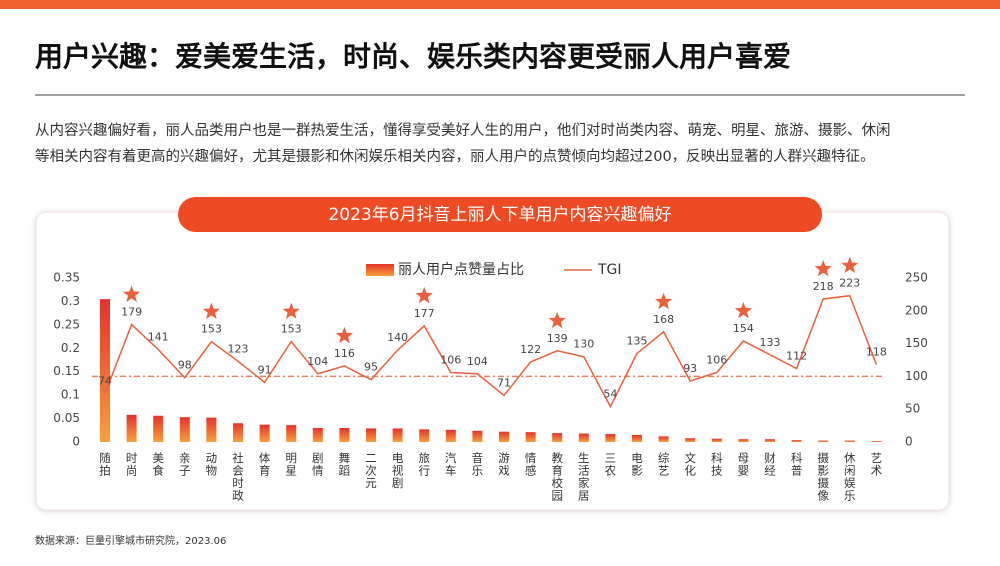  Describe the element at coordinates (876, 352) in the screenshot. I see `data-label: 118` at that location.